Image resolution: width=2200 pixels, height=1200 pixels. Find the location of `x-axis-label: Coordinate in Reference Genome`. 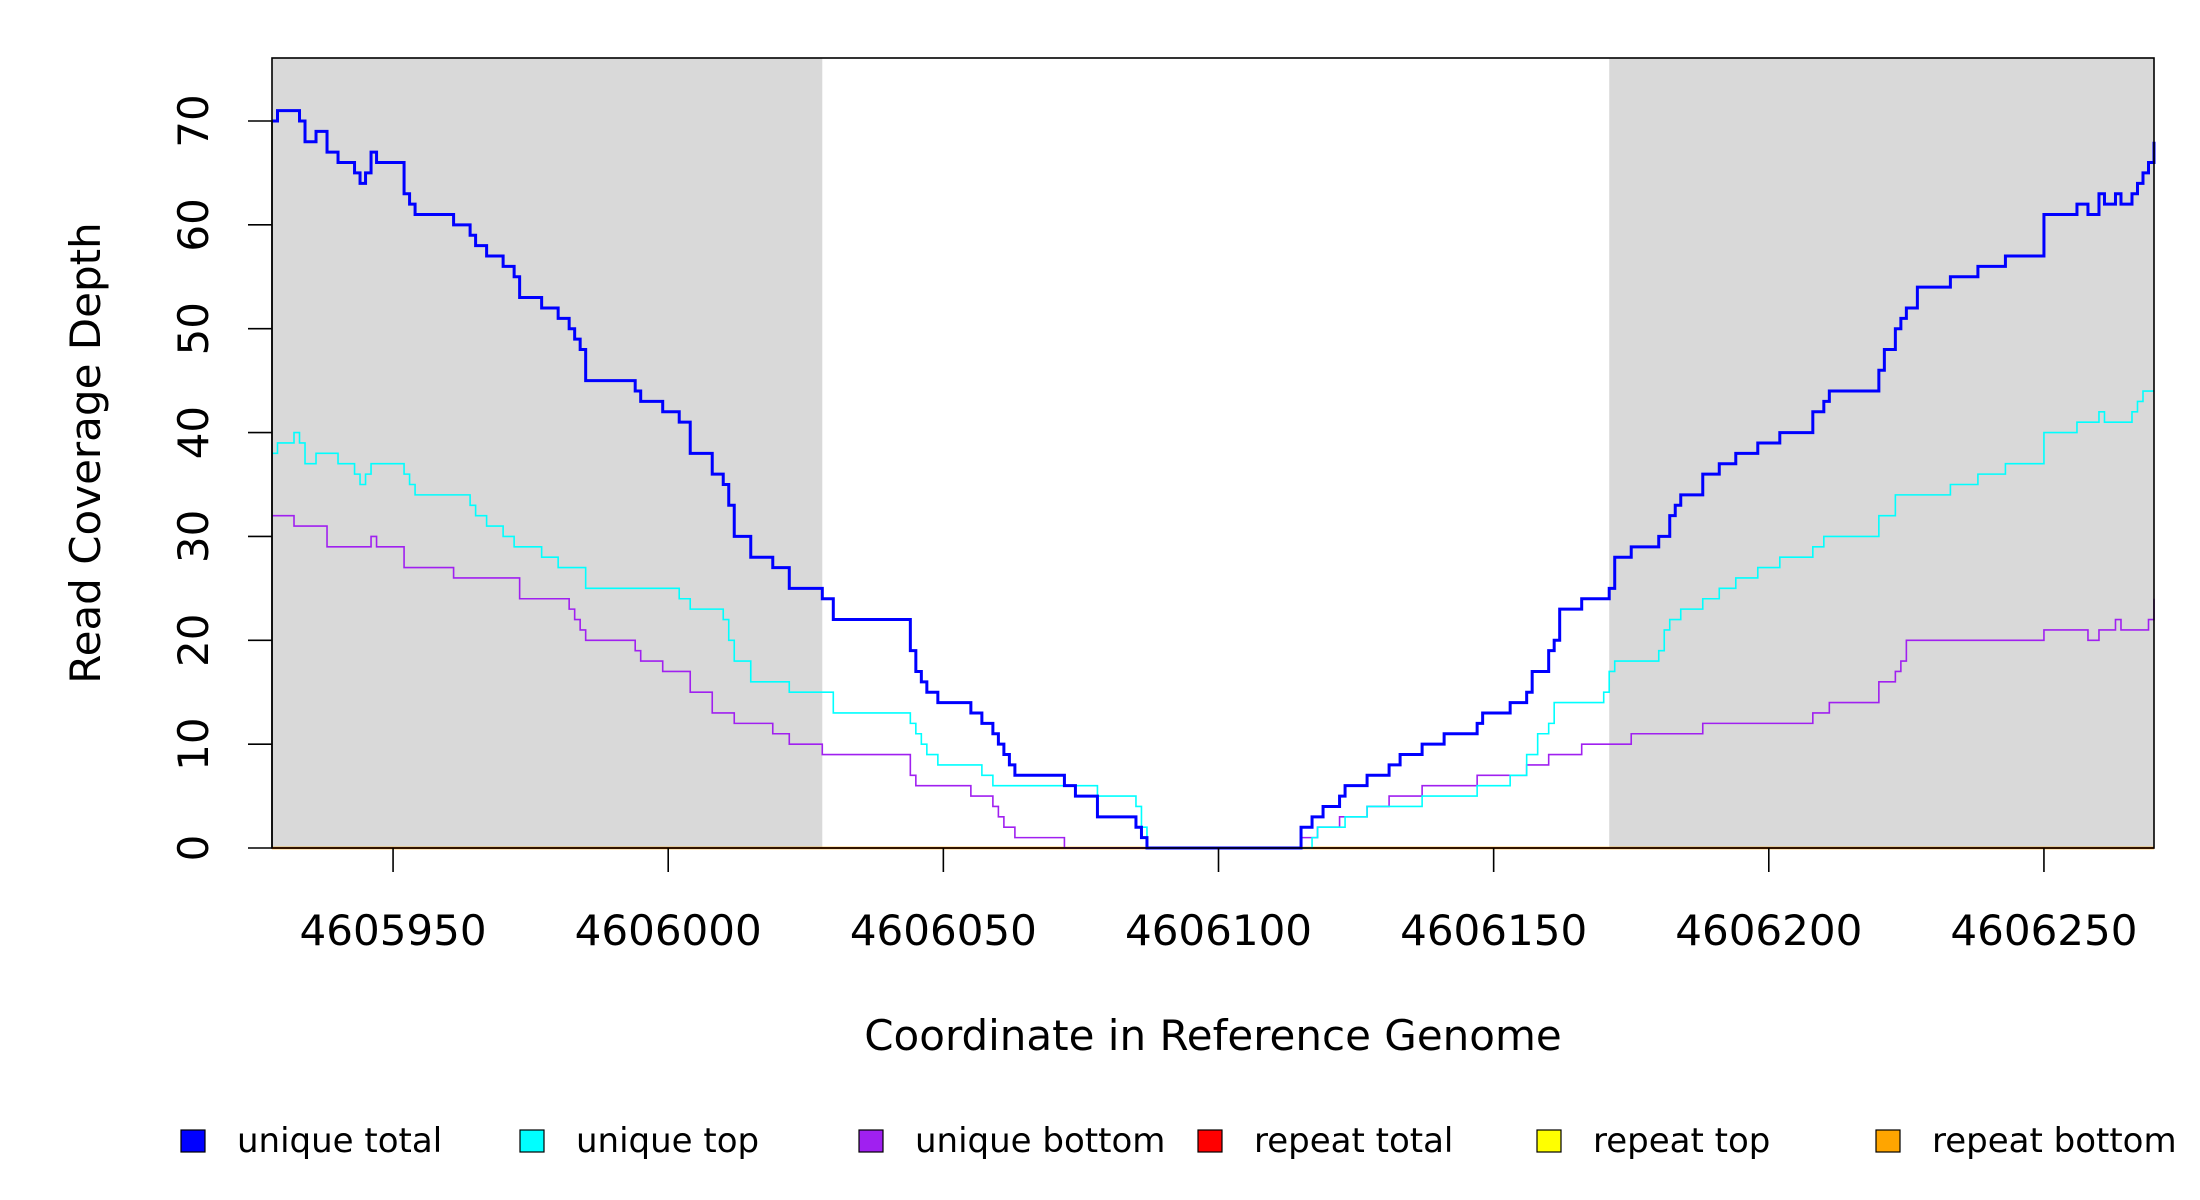

x-axis-label: Coordinate in Reference Genome is located at coordinates (1213, 1035).